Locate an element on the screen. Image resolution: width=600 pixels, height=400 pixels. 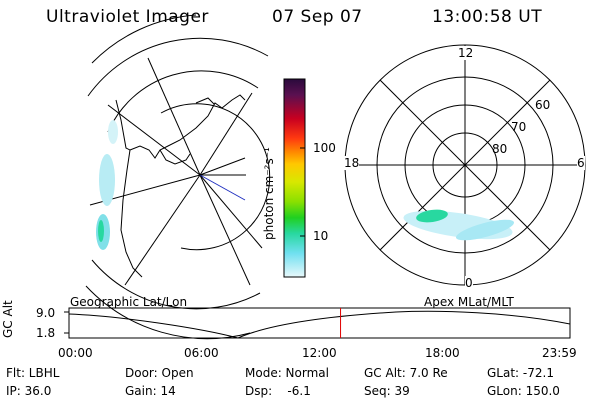
coastline is located at coordinates (180, 186).